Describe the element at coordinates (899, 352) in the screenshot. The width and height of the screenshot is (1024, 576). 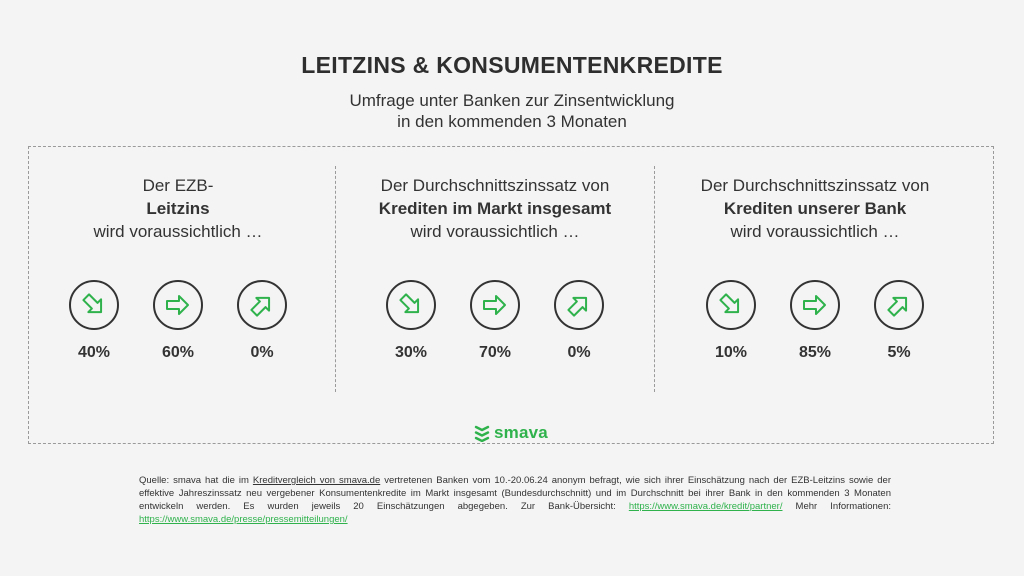
I see `value-label: 5%` at that location.